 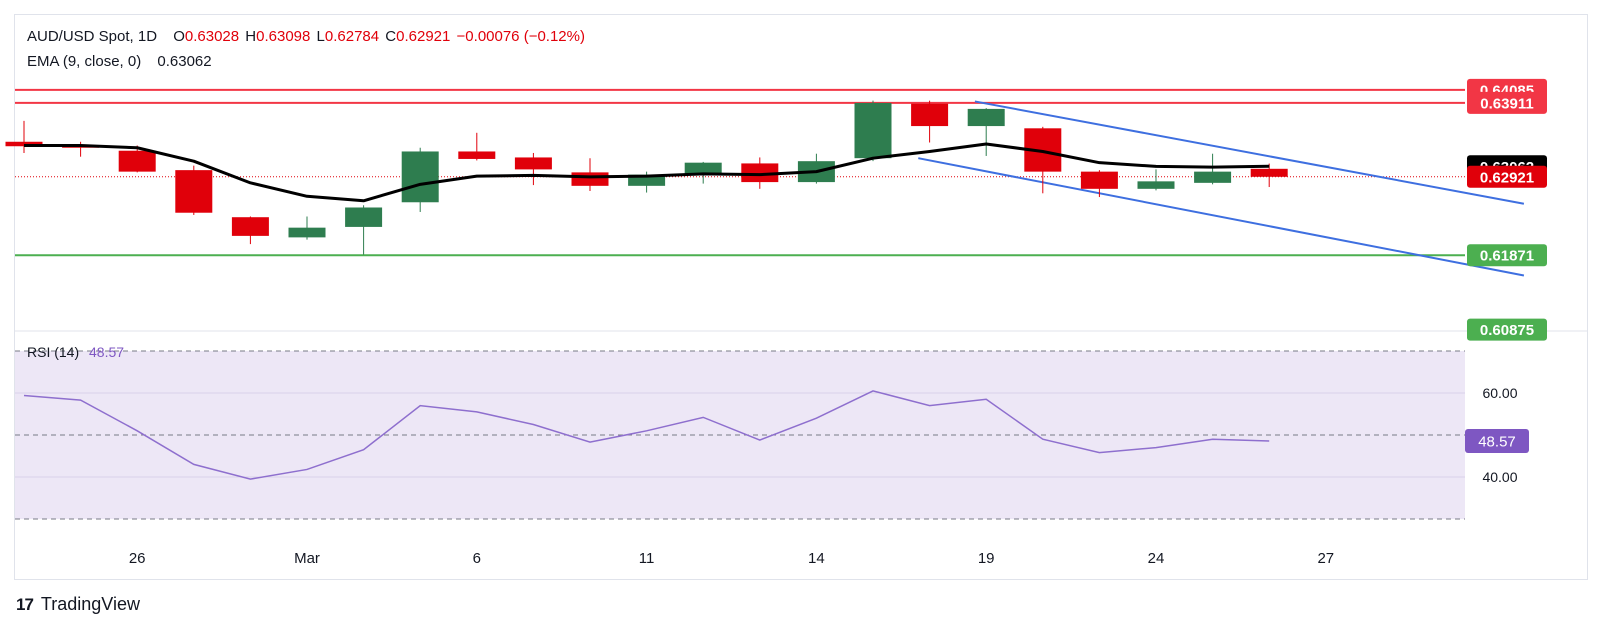 What do you see at coordinates (1249, 152) in the screenshot?
I see `channel-upper-line` at bounding box center [1249, 152].